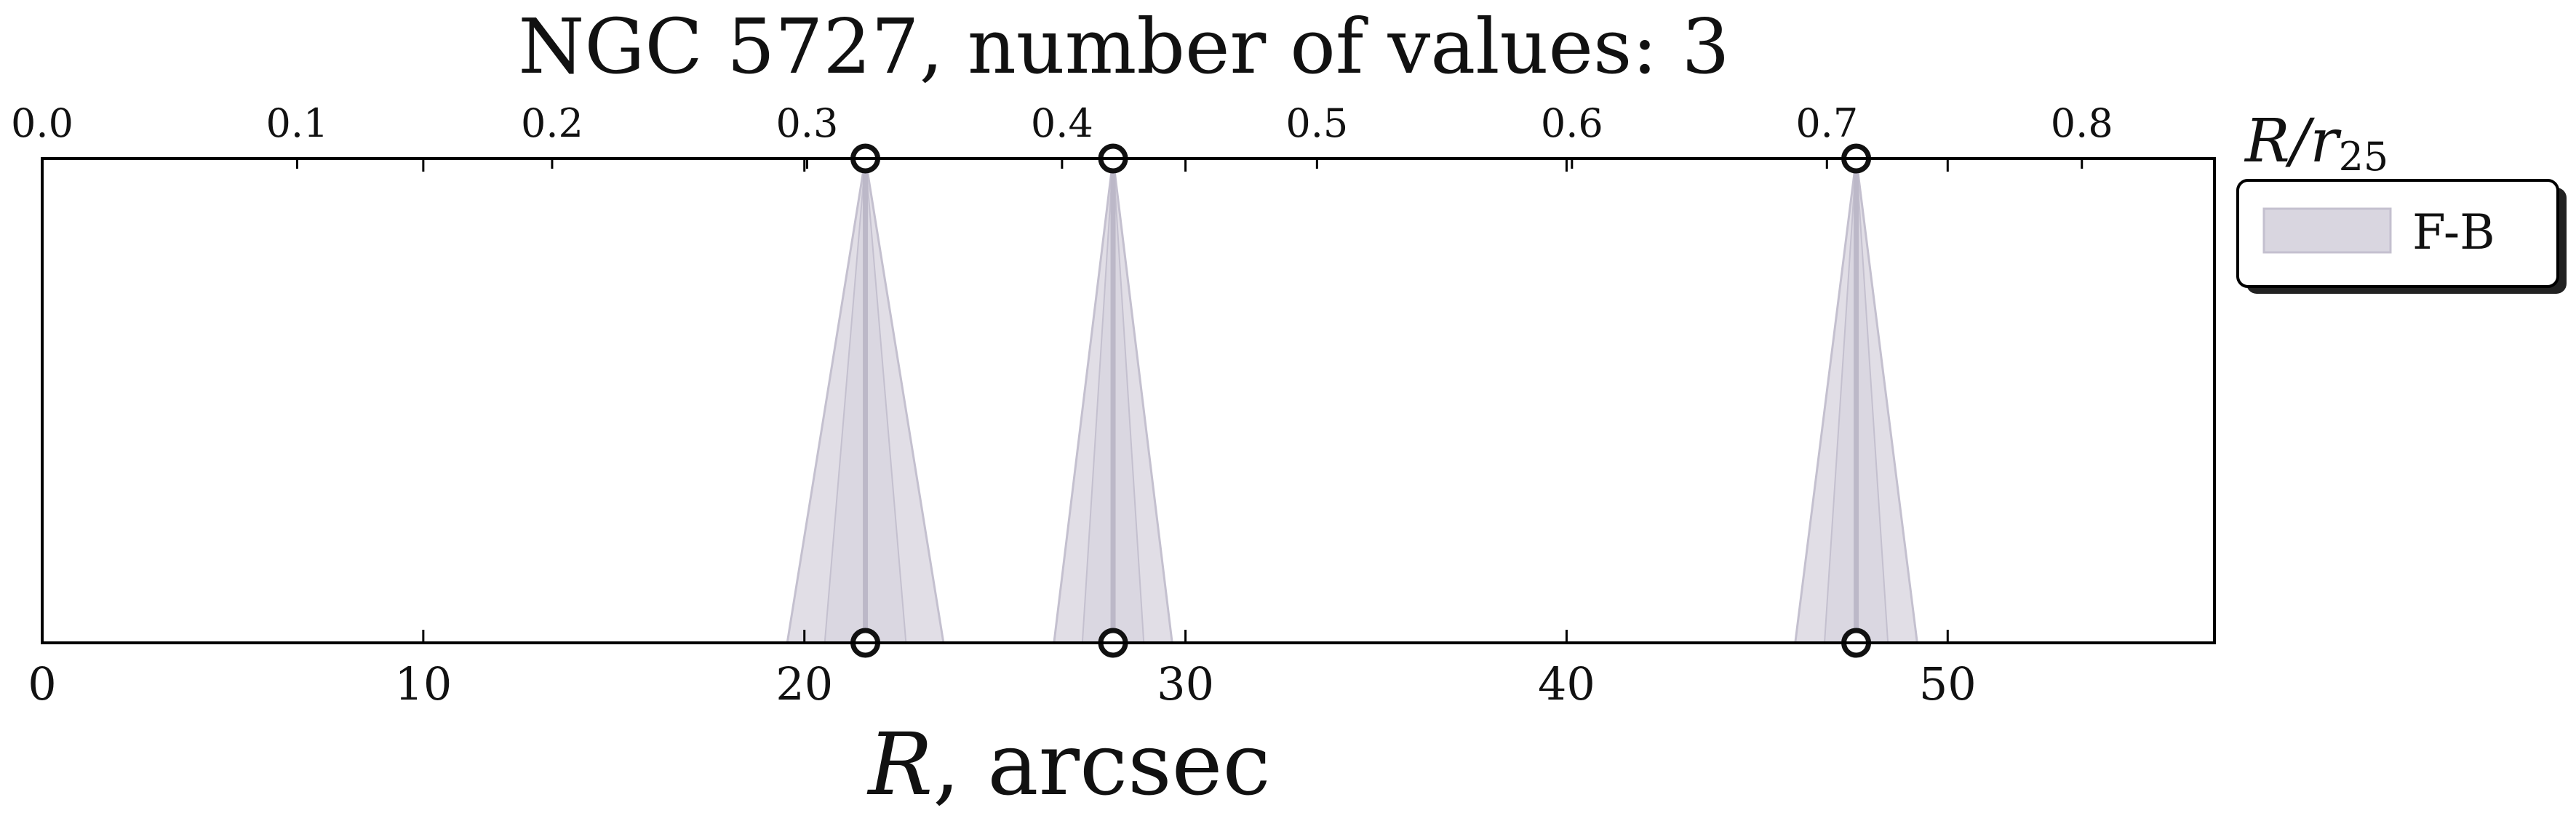 The image size is (2576, 829). I want to click on top-axis-label-main: R/r, so click(2293, 141).